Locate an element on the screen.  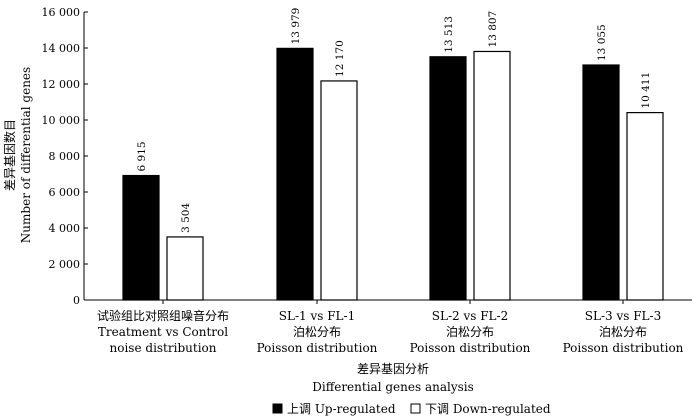
legend: 上调 Up-regulated 下调 Down-regulated is located at coordinates (411, 409).